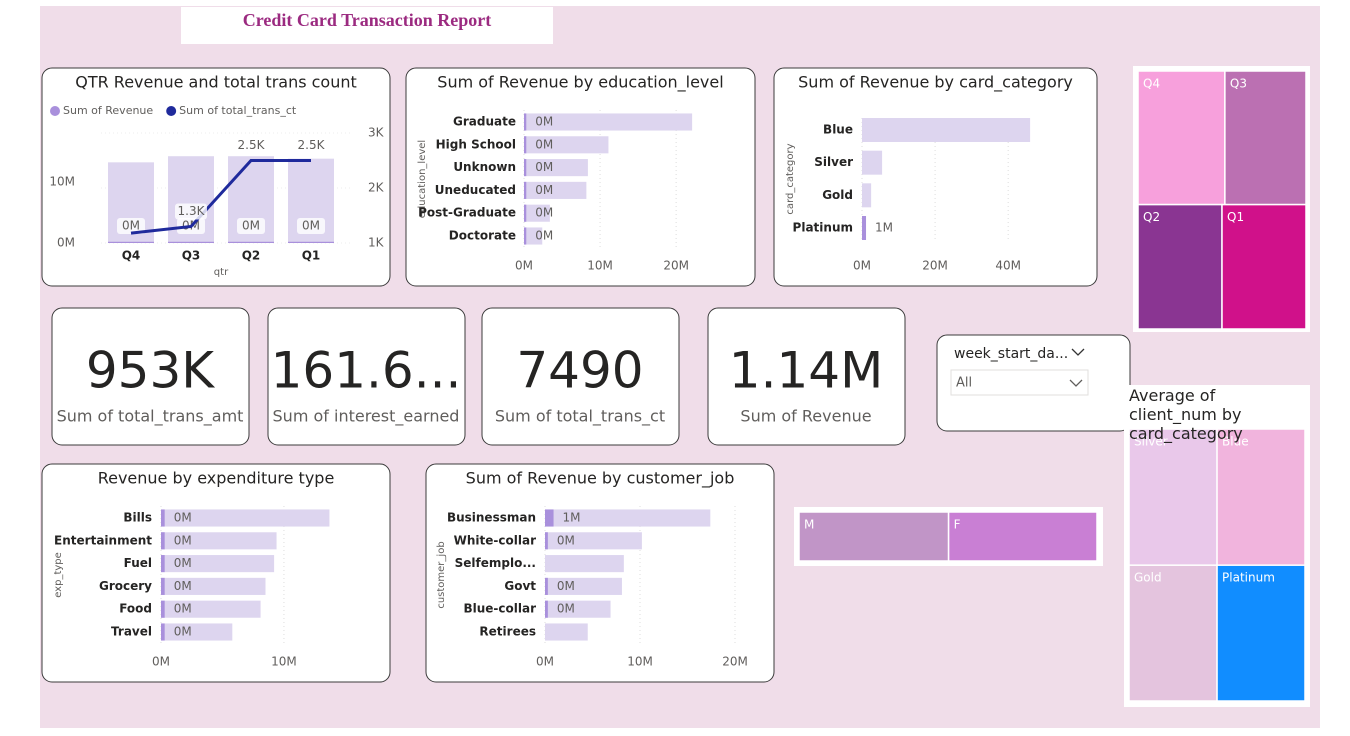  What do you see at coordinates (238, 110) in the screenshot?
I see `legend-label: Sum of total_trans_ct` at bounding box center [238, 110].